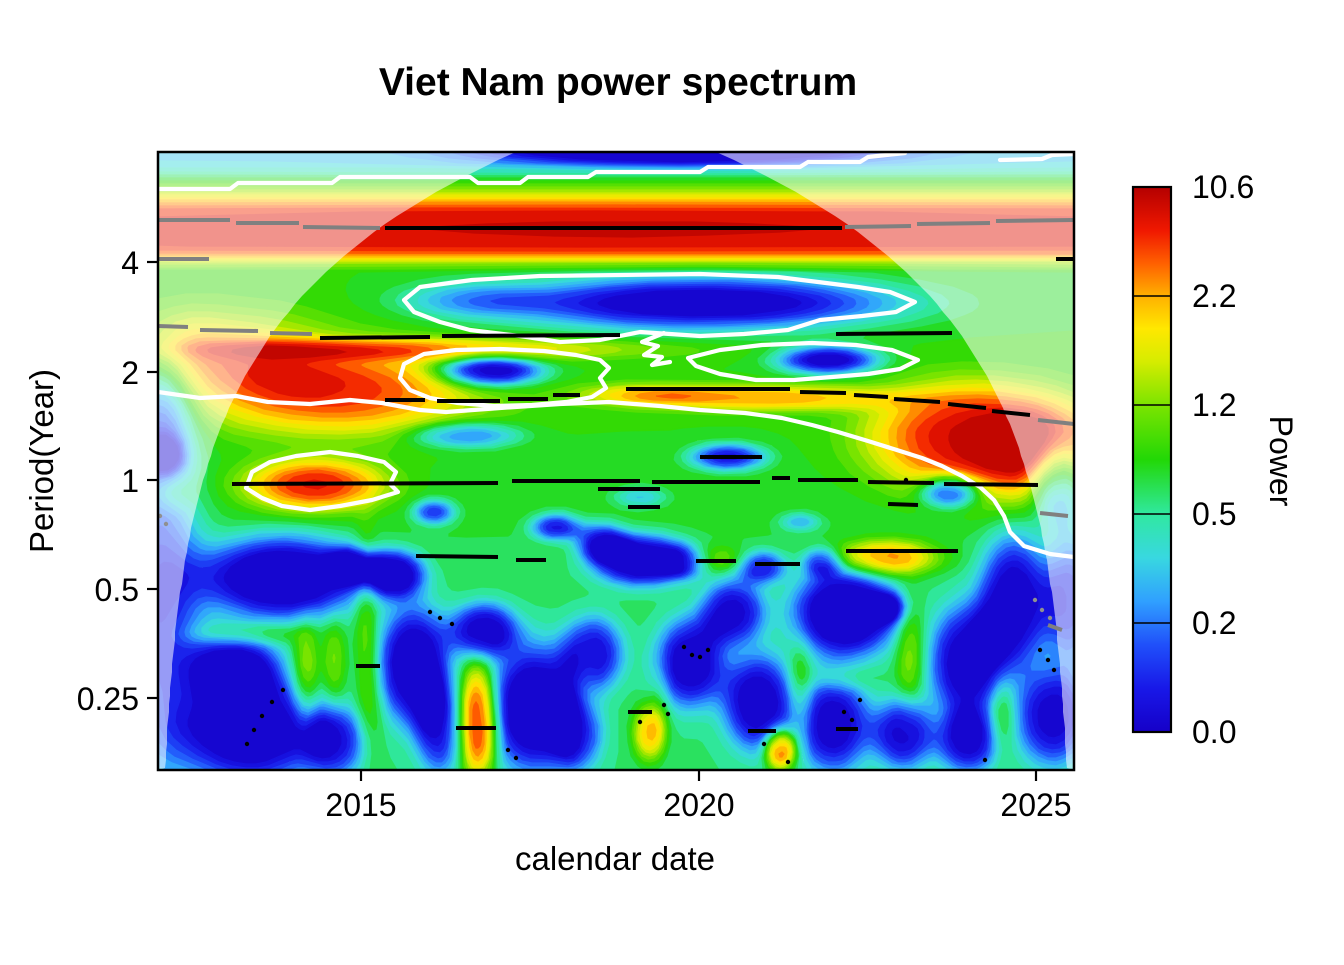 This screenshot has width=1344, height=965. Describe the element at coordinates (41, 461) in the screenshot. I see `svg-text: Period(Year)` at that location.